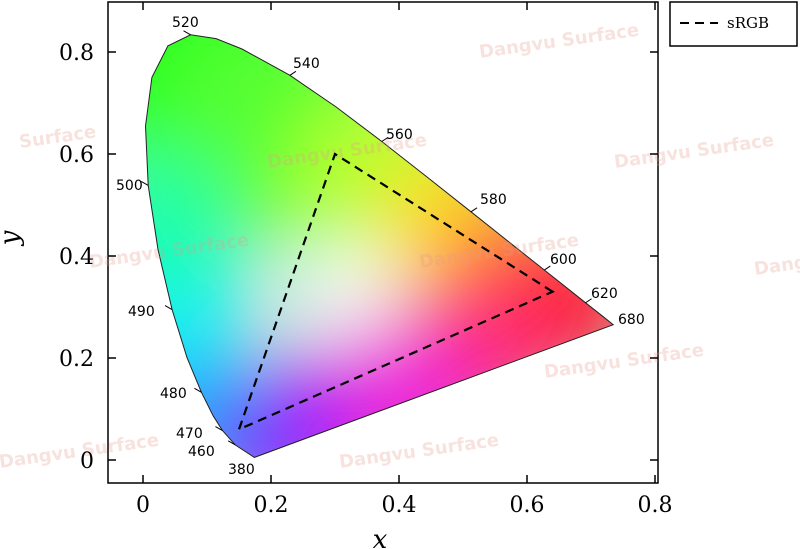 The height and width of the screenshot is (549, 800). I want to click on x-tick-label: 0.8, so click(655, 505).